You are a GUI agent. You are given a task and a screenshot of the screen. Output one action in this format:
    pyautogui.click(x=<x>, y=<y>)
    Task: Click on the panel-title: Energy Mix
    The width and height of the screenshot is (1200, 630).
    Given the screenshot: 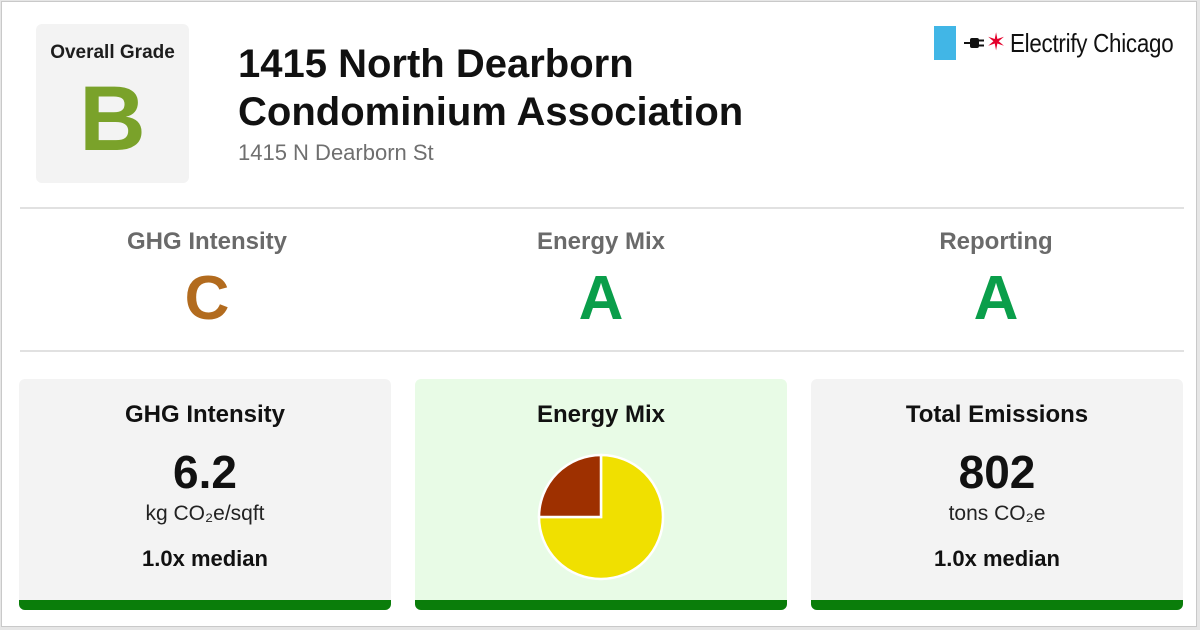 What is the action you would take?
    pyautogui.click(x=601, y=414)
    